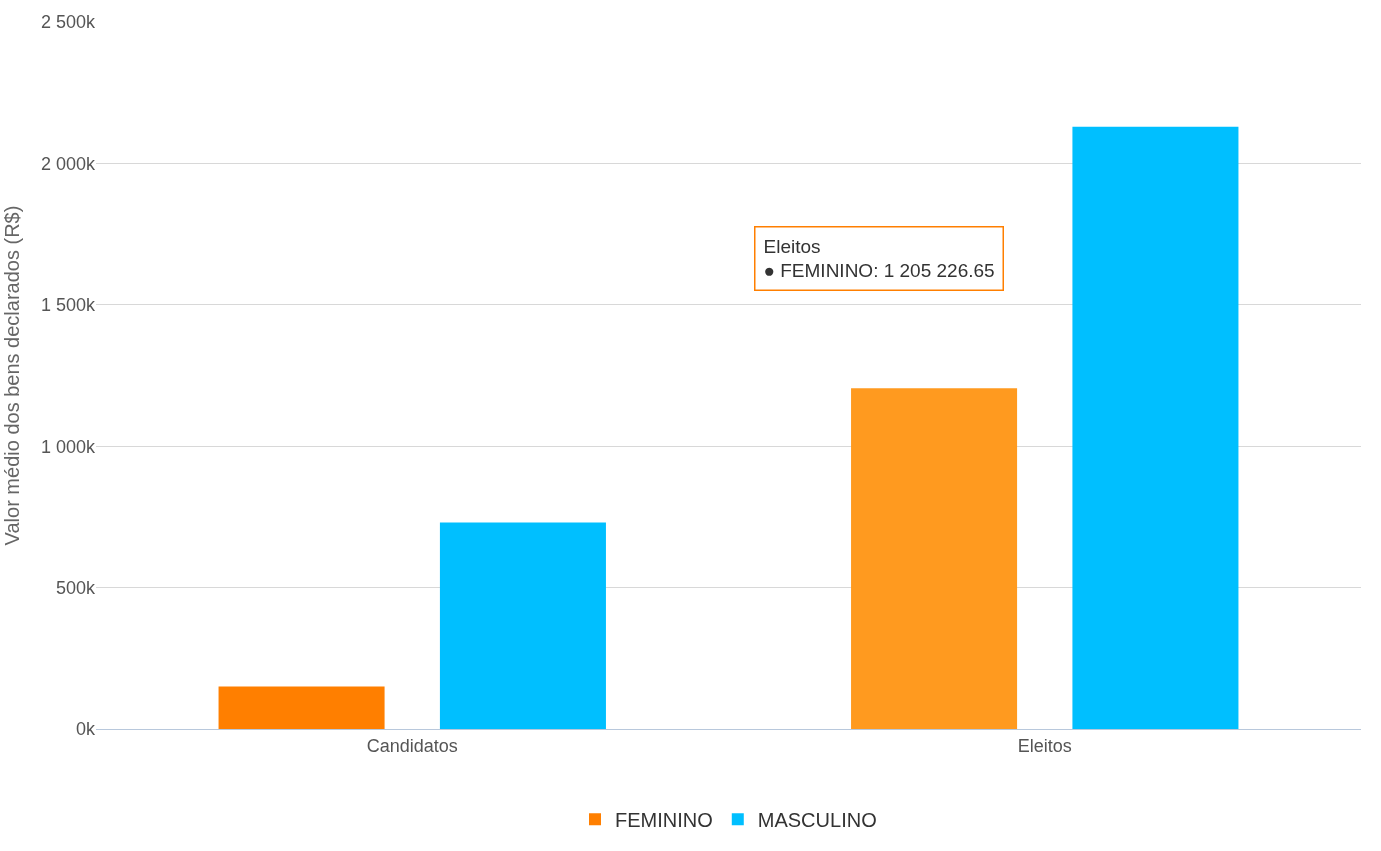 The height and width of the screenshot is (851, 1381). Describe the element at coordinates (68, 446) in the screenshot. I see `y-tick-label: 1 000k` at that location.